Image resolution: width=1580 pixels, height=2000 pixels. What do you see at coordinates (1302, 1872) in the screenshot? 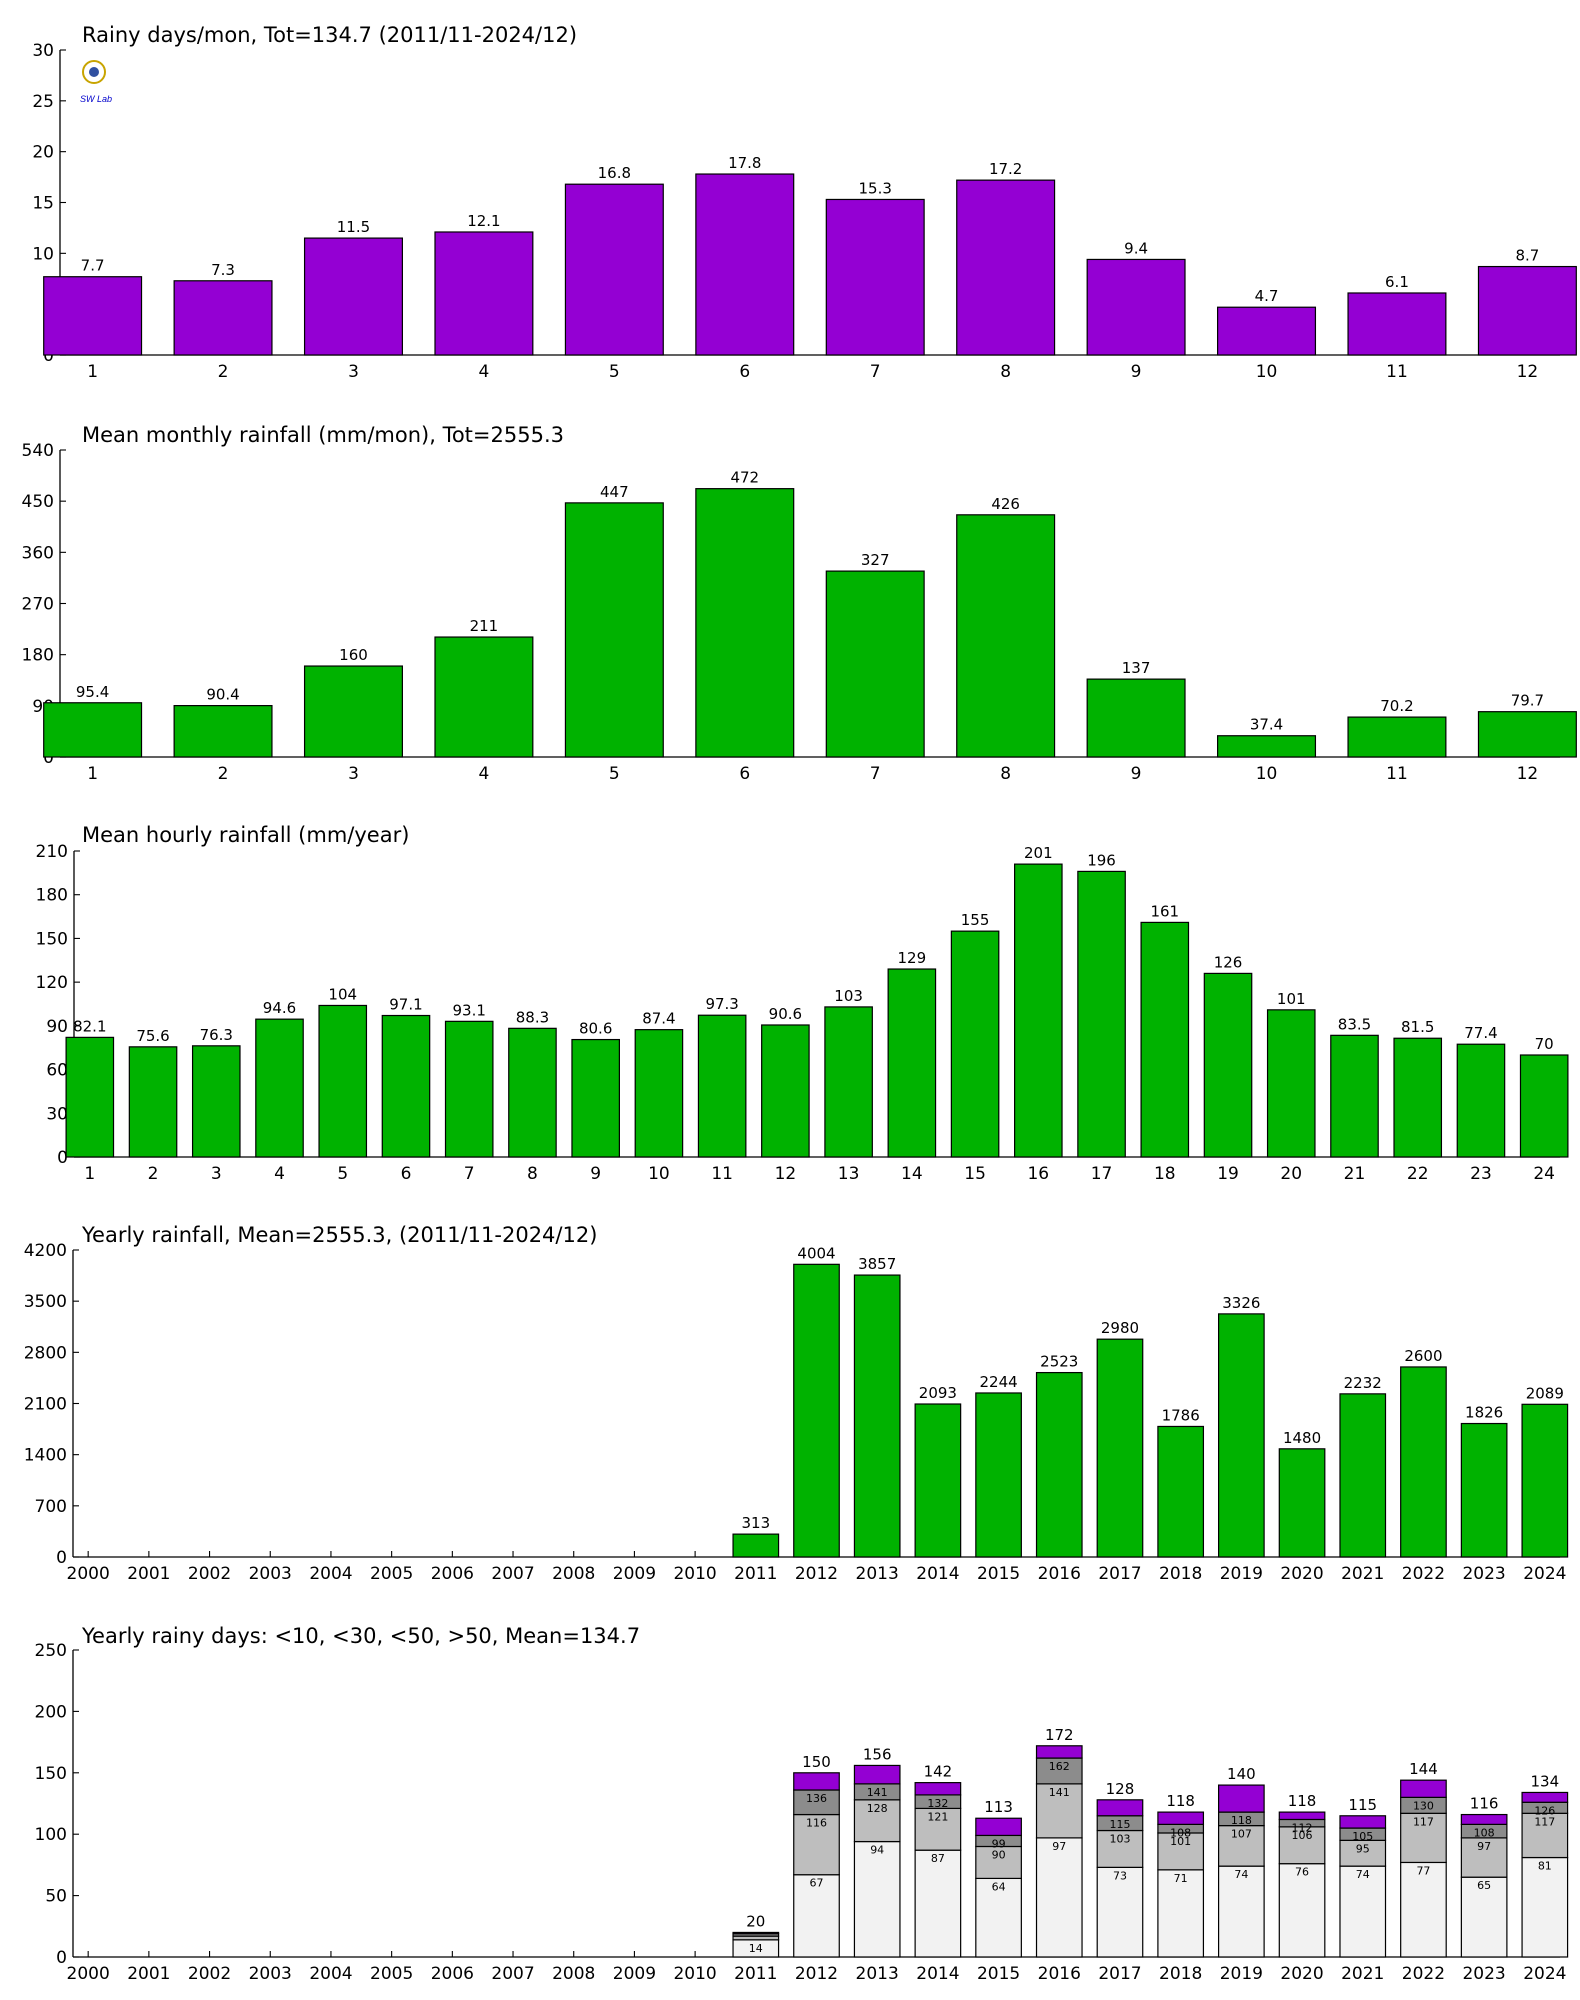
I see `segment-value-label: 76` at bounding box center [1302, 1872].